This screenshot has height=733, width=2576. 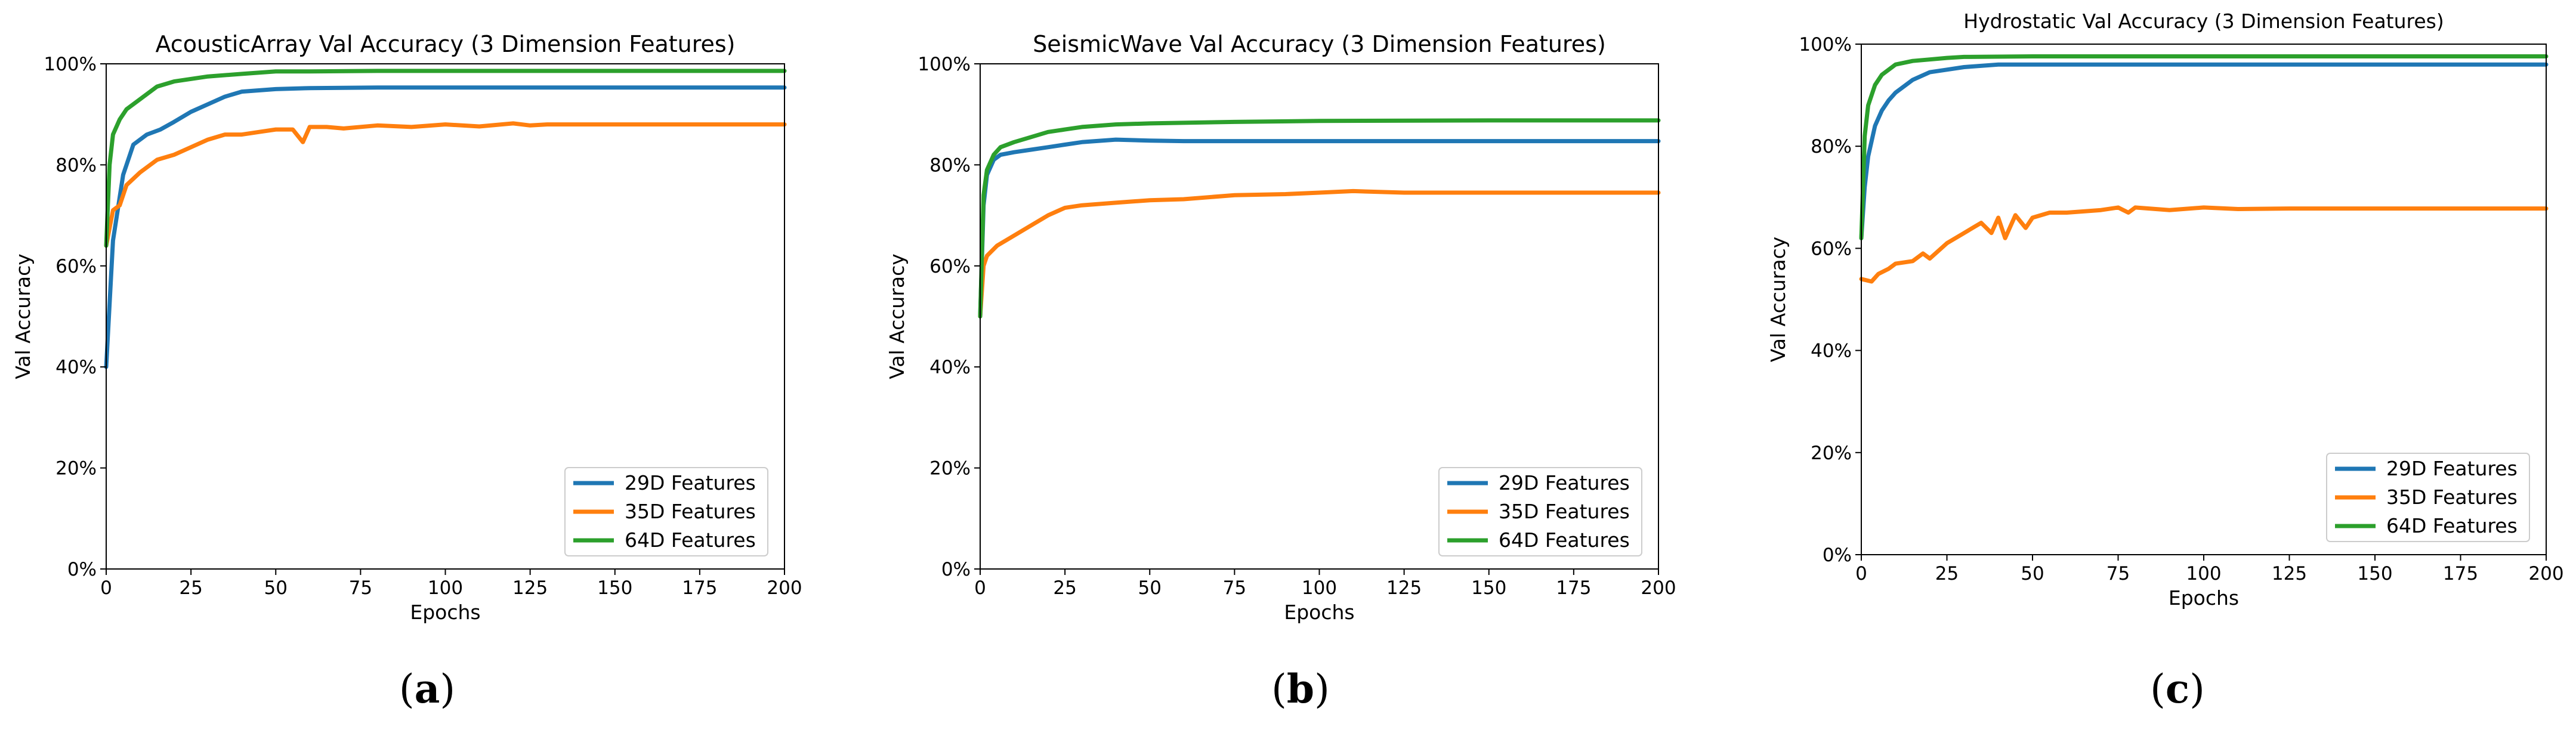 I want to click on panel-caption: (a), so click(x=427, y=689).